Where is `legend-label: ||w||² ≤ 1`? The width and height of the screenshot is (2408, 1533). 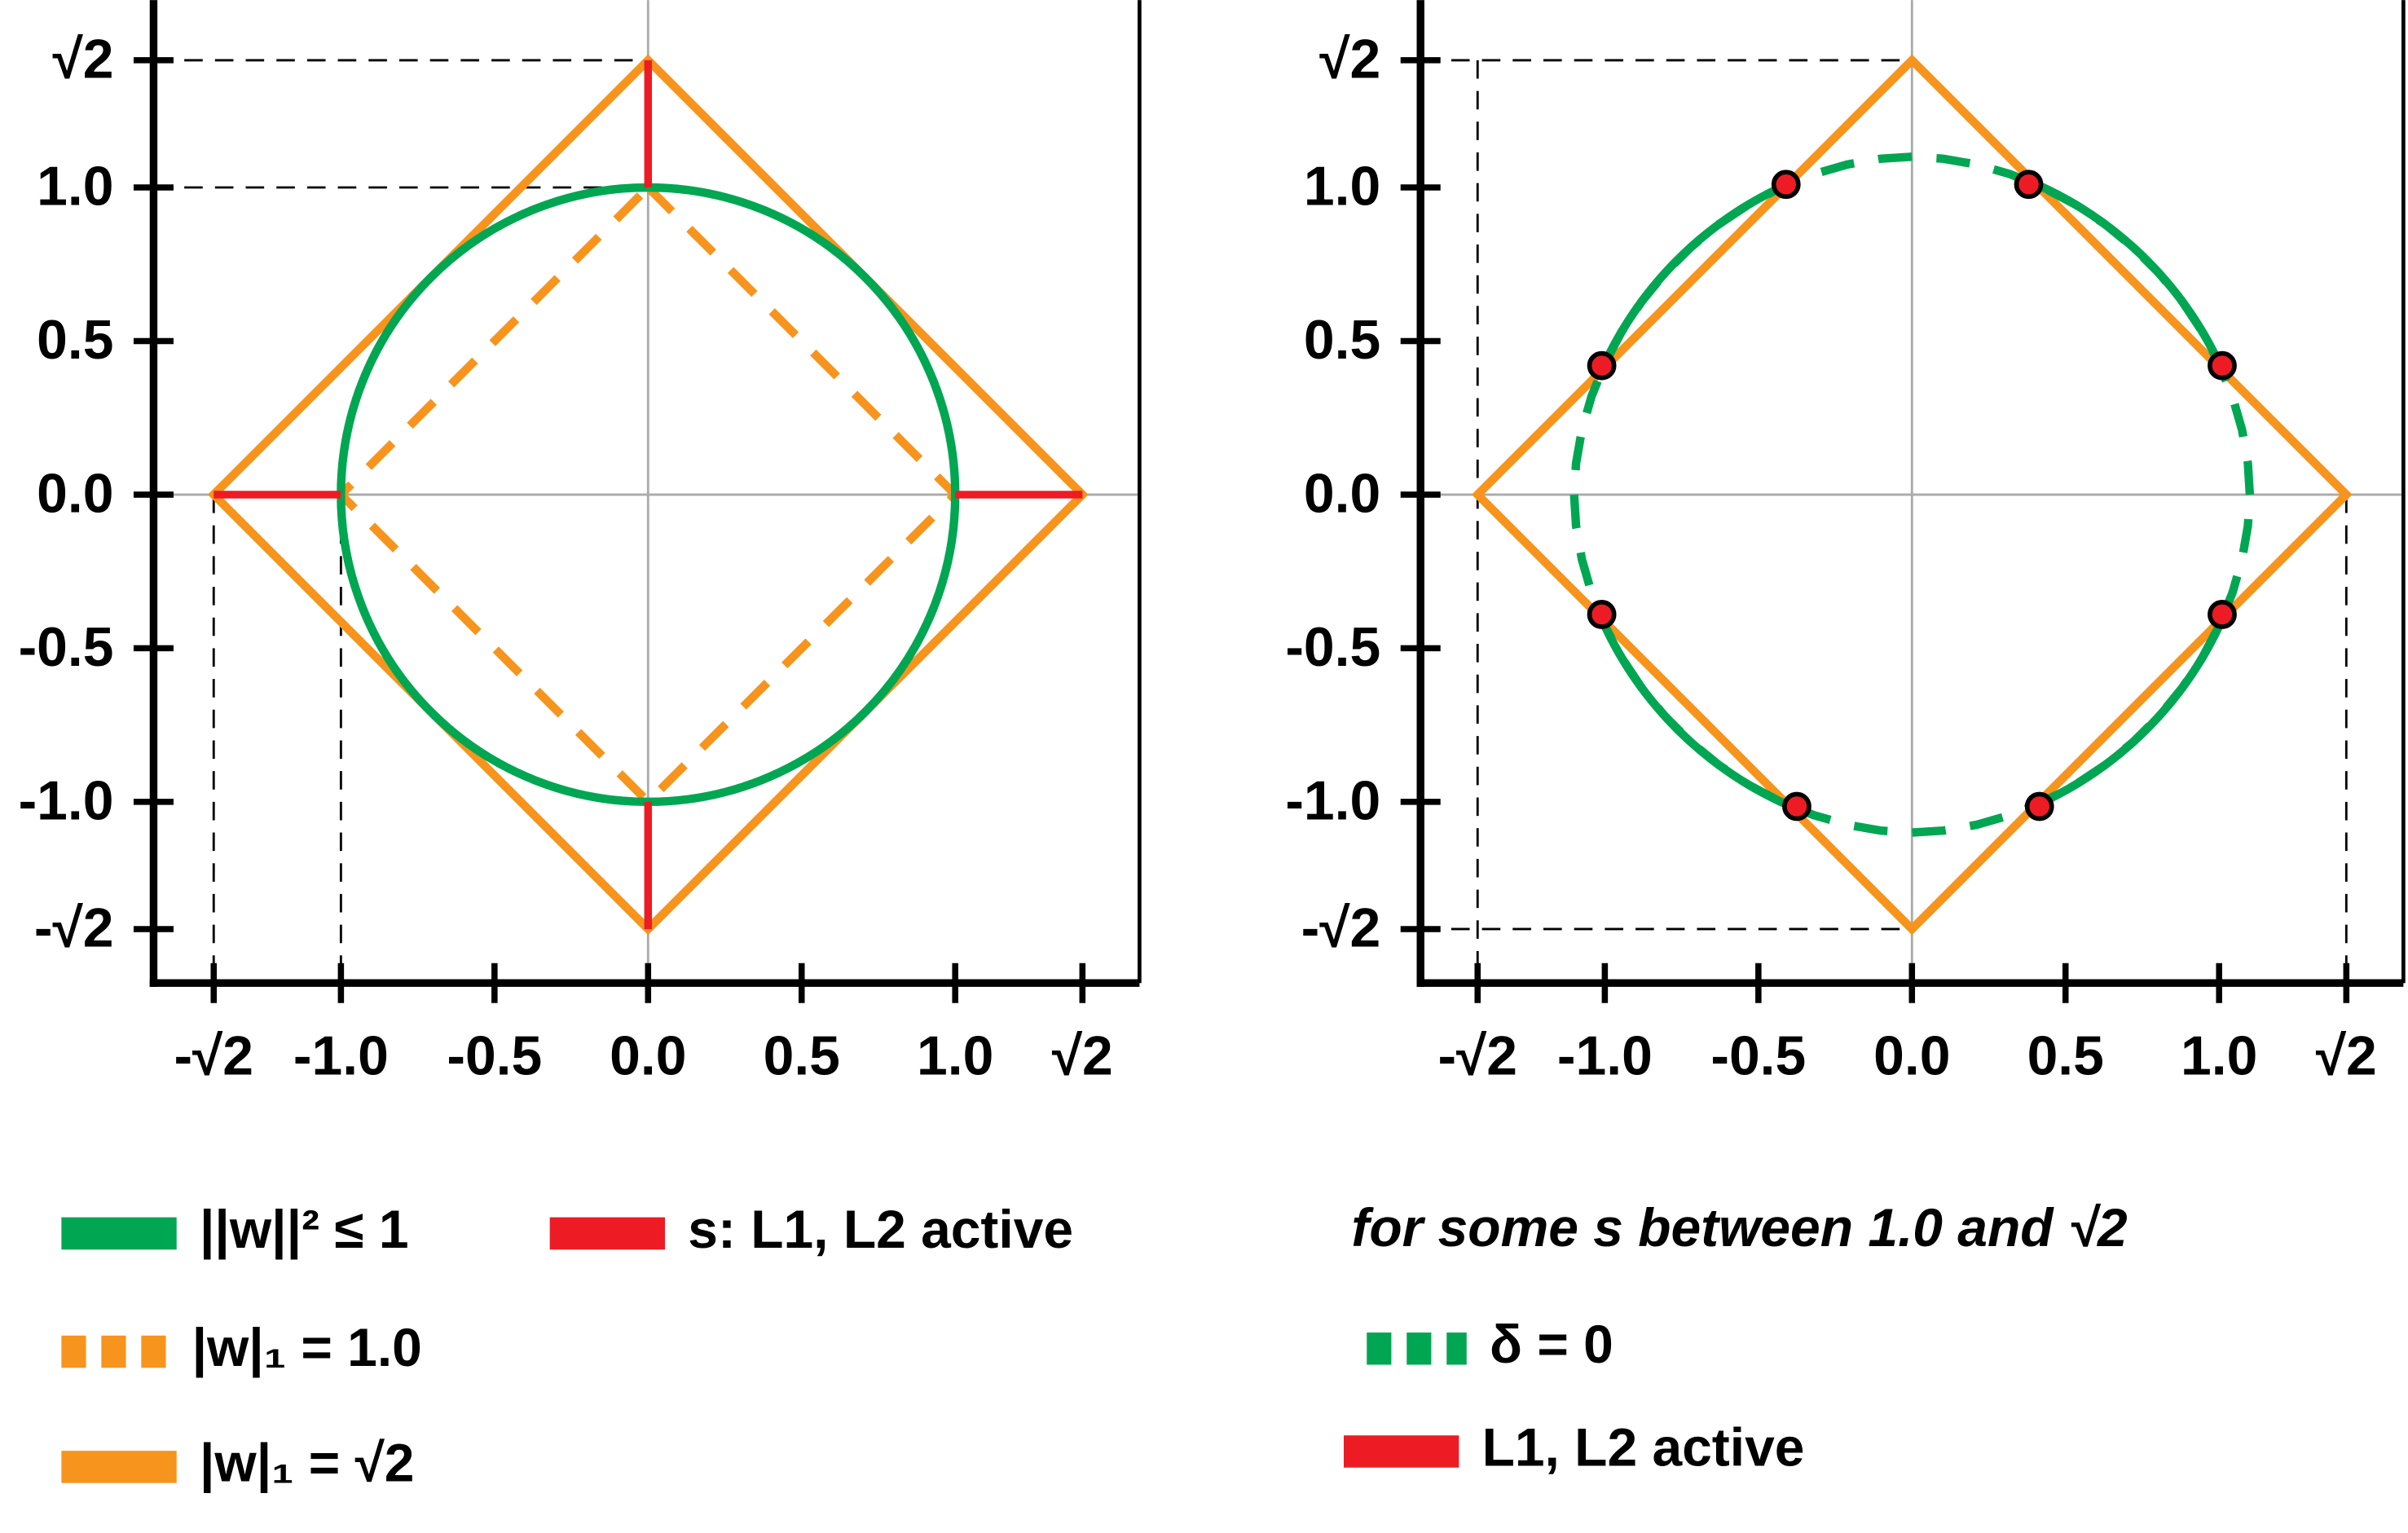
legend-label: ||w||² ≤ 1 is located at coordinates (304, 1230).